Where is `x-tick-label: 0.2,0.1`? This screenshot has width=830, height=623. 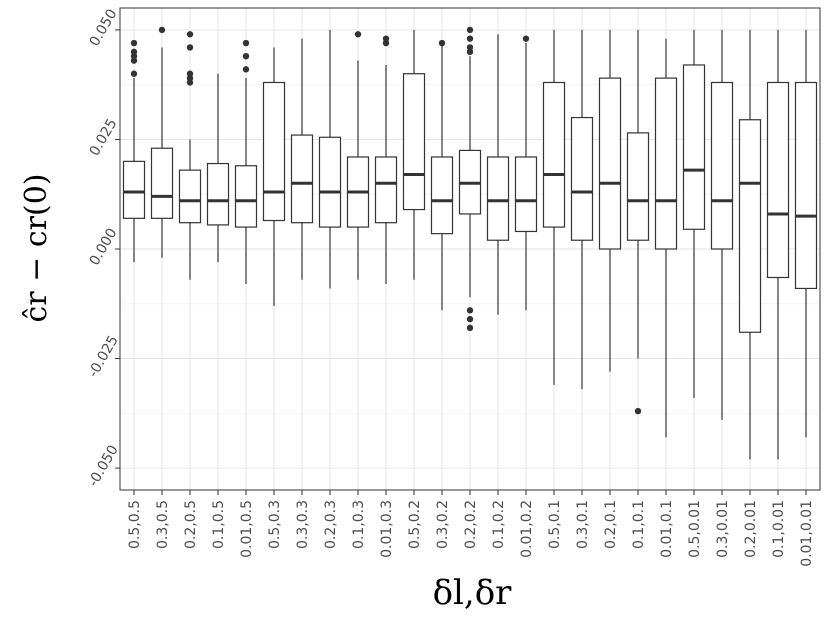
x-tick-label: 0.2,0.1 is located at coordinates (611, 524).